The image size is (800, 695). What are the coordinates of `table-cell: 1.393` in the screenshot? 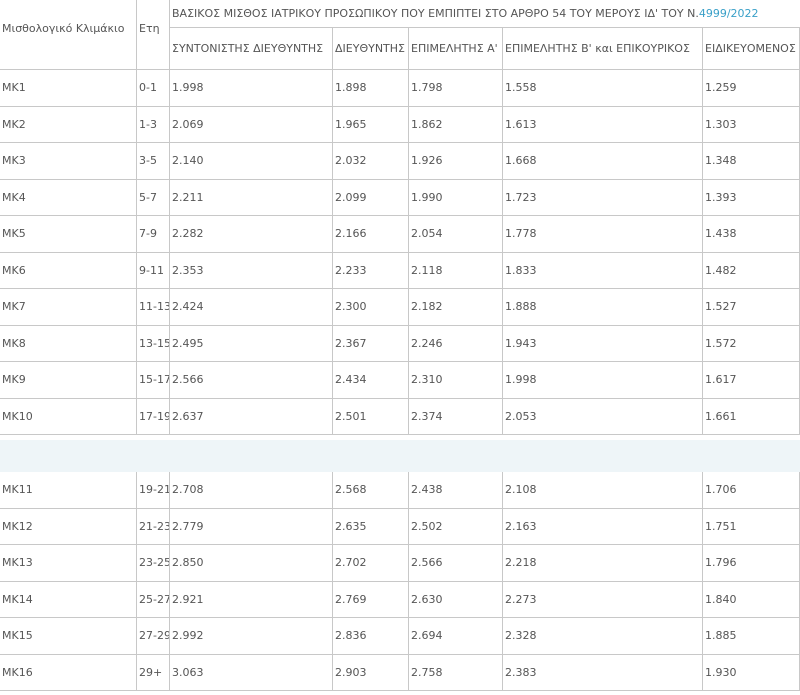 It's located at (751, 197).